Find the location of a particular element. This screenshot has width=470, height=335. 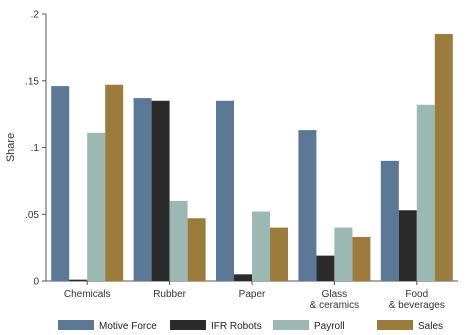

x-tick-label: & beverages is located at coordinates (417, 305).